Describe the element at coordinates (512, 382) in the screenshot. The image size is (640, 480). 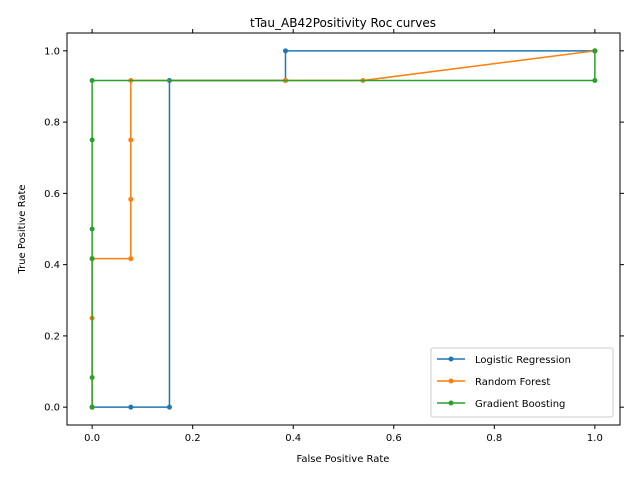
I see `legend-label: Random Forest` at that location.